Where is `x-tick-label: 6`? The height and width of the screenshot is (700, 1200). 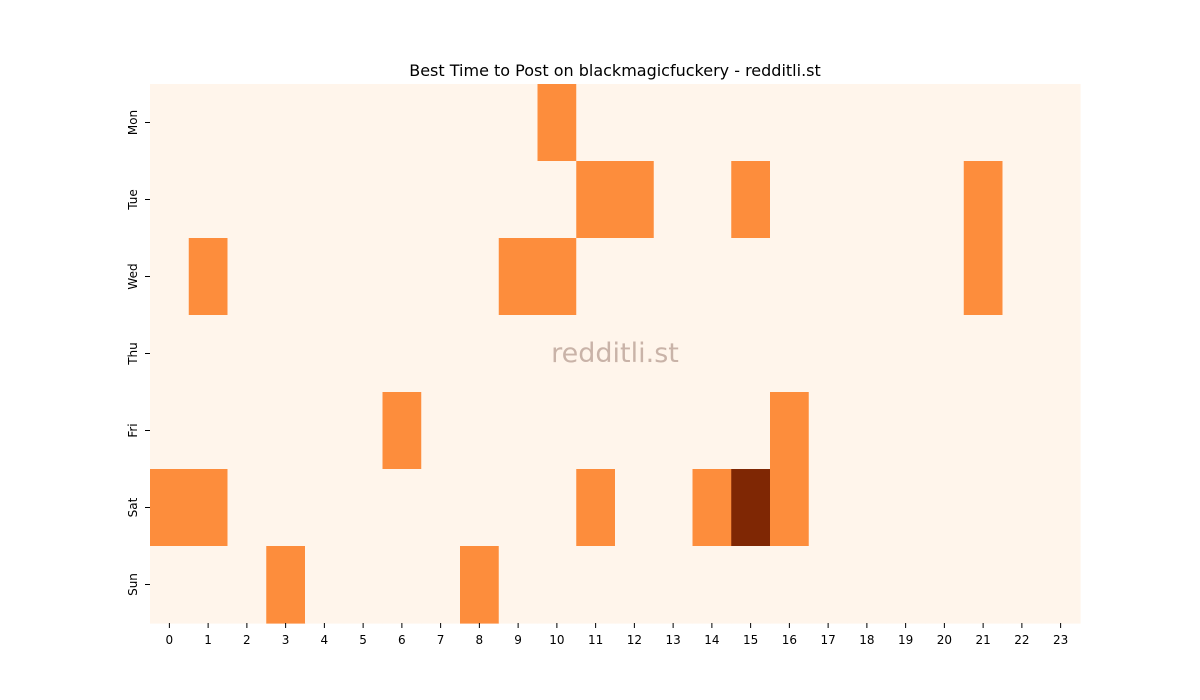
x-tick-label: 6 is located at coordinates (402, 640).